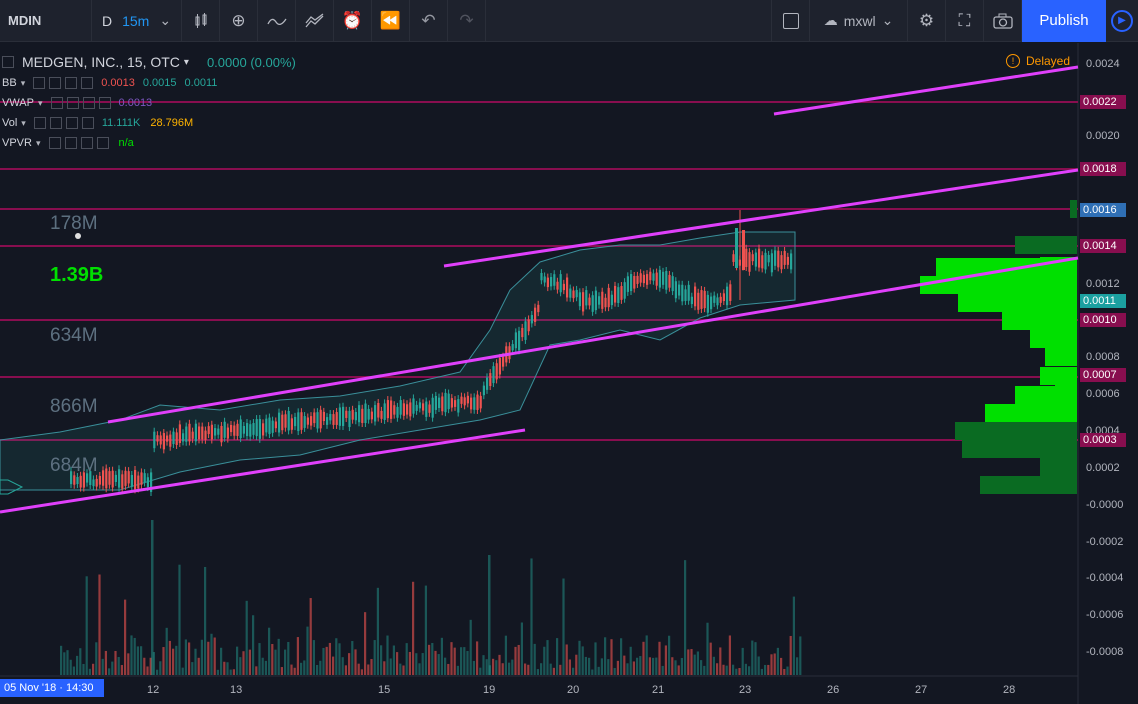 This screenshot has height=704, width=1138. What do you see at coordinates (201, 21) in the screenshot?
I see `candles-icon` at bounding box center [201, 21].